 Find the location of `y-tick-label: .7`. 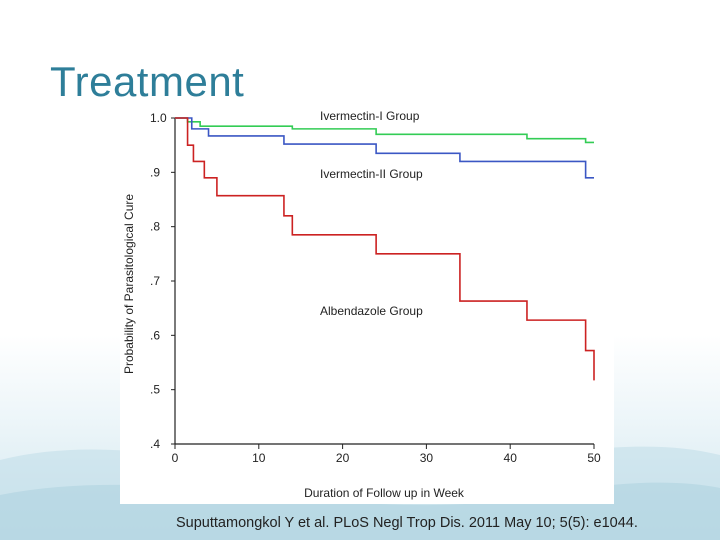

y-tick-label: .7 is located at coordinates (155, 281).